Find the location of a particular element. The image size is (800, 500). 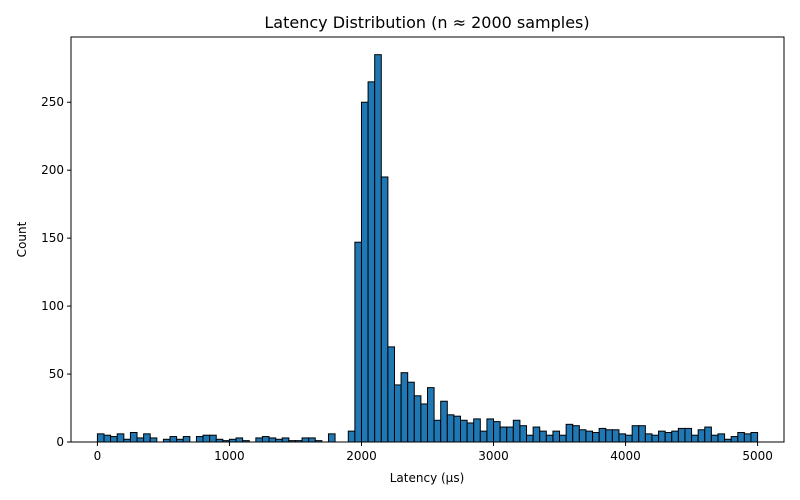

y-tick-label: 200 is located at coordinates (52, 170).